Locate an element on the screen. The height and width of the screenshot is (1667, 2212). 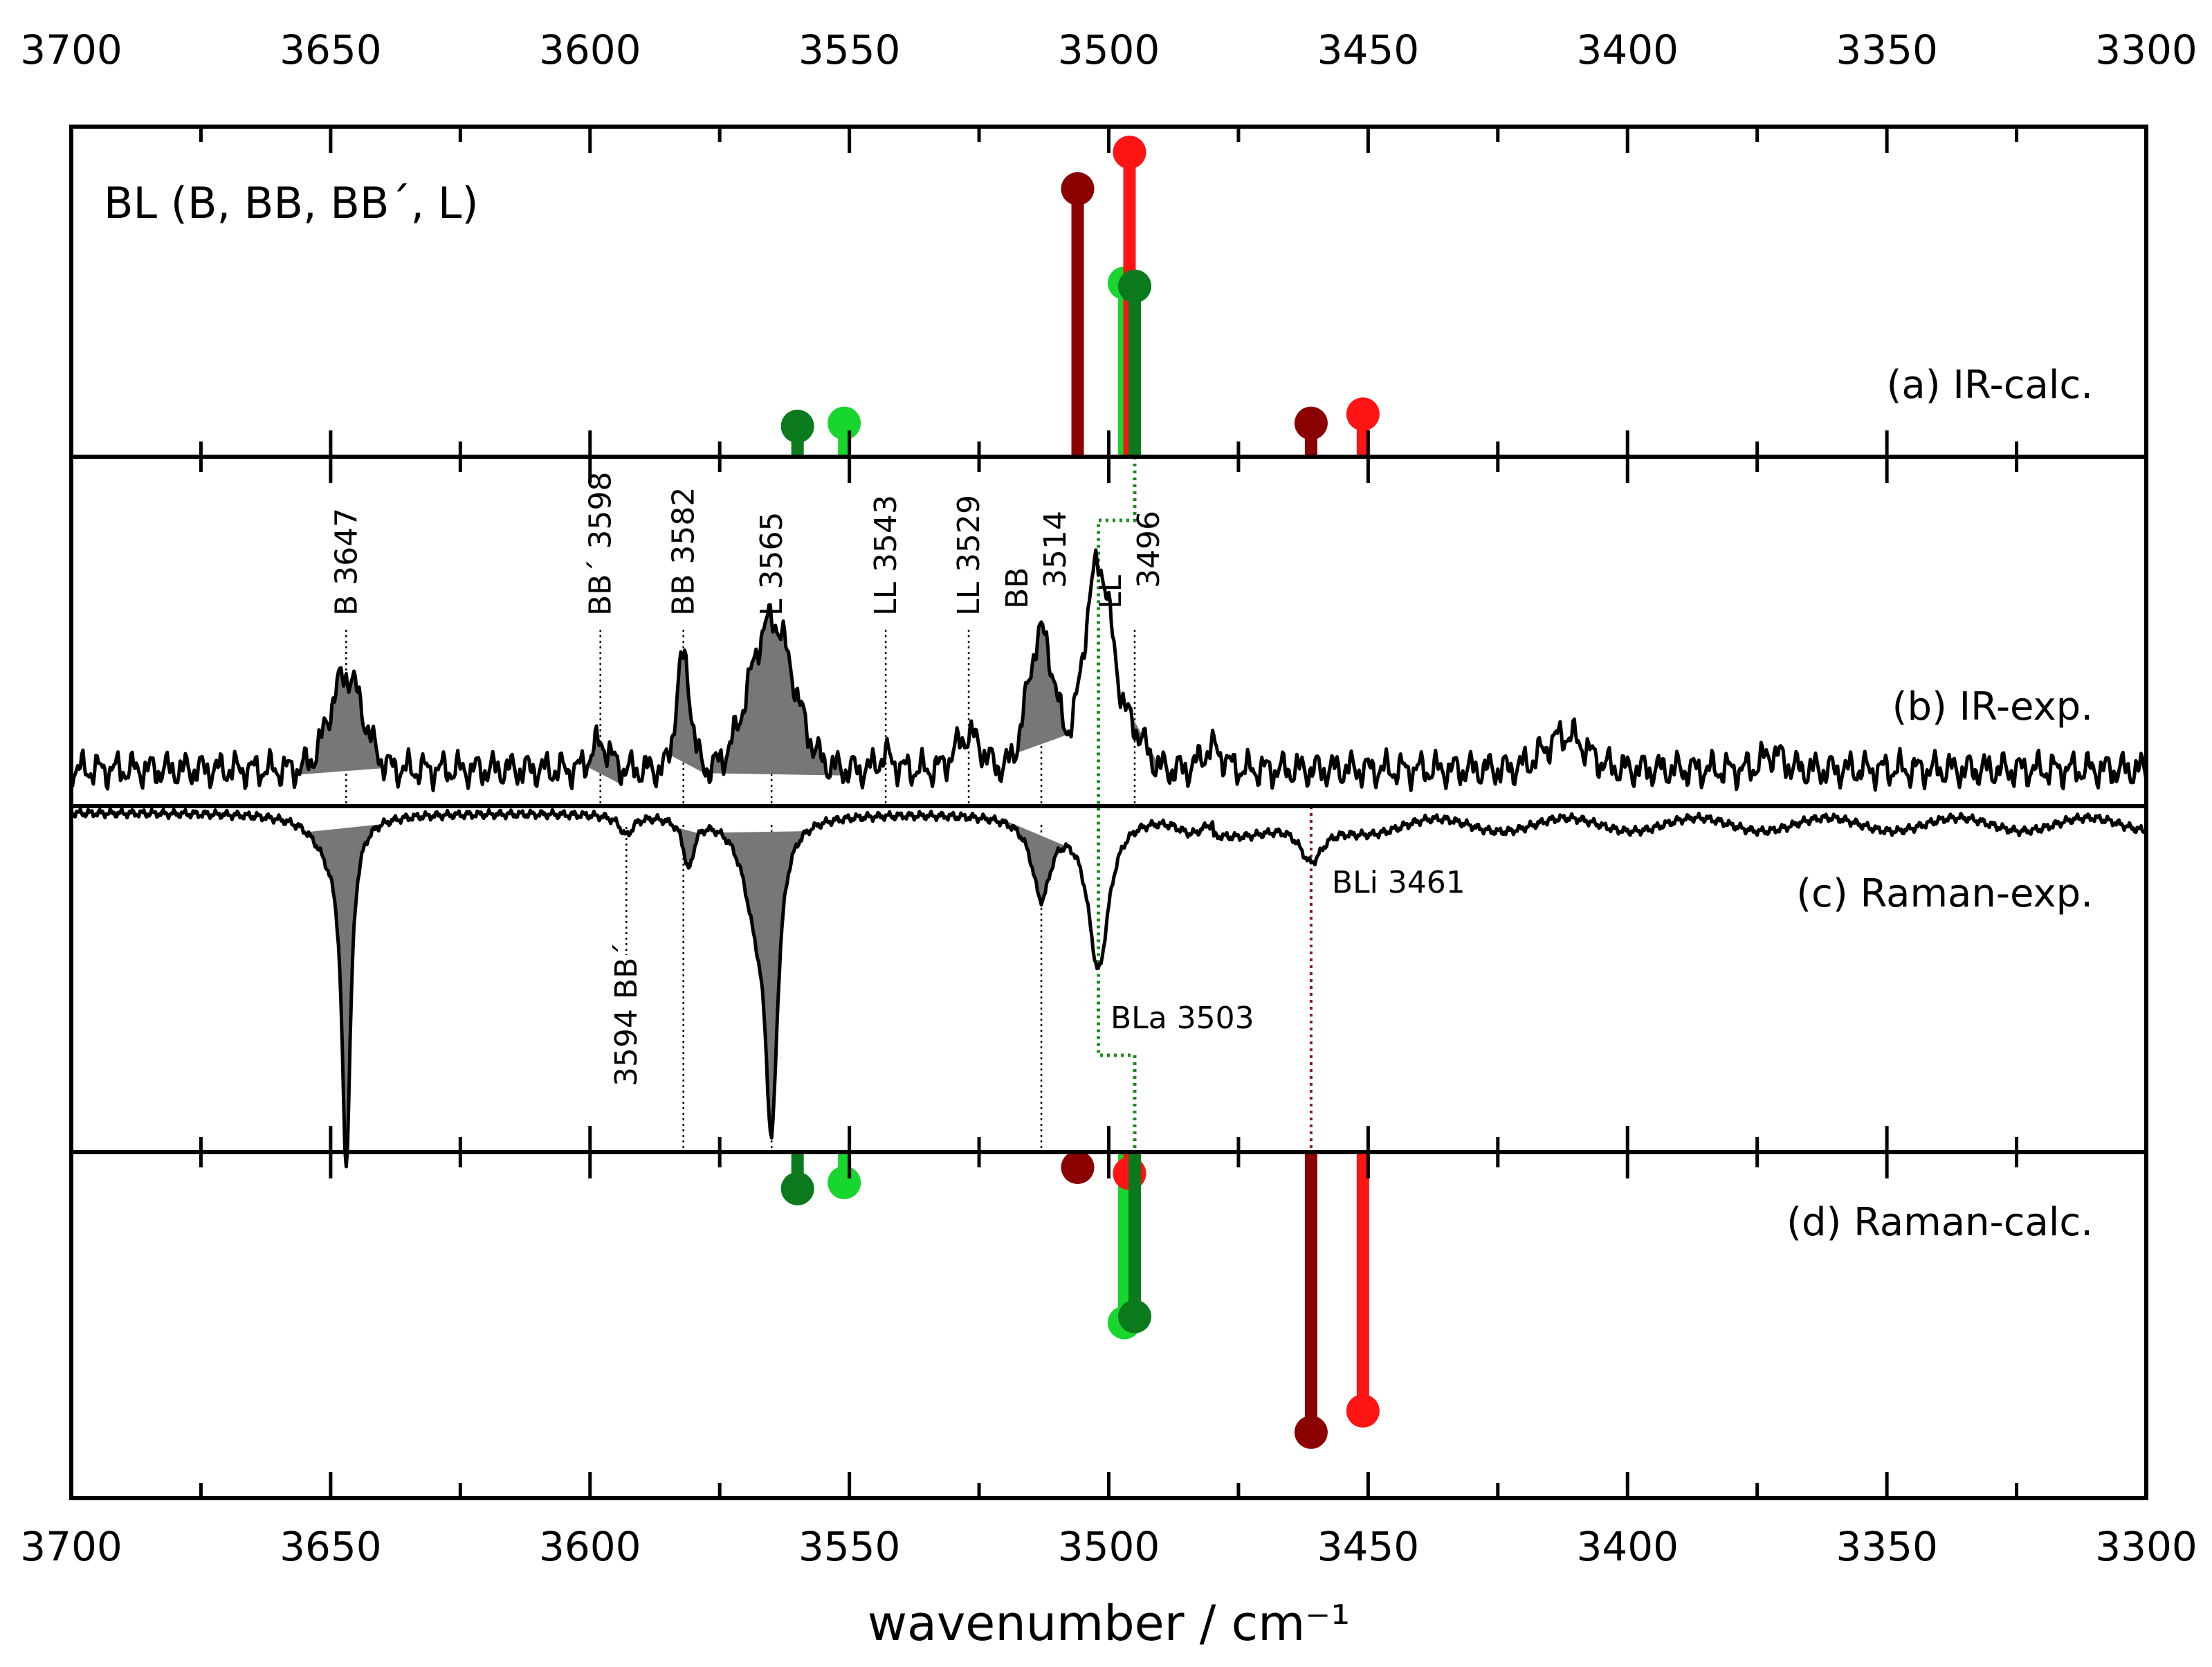
top-tick-label: 3550 is located at coordinates (849, 49).